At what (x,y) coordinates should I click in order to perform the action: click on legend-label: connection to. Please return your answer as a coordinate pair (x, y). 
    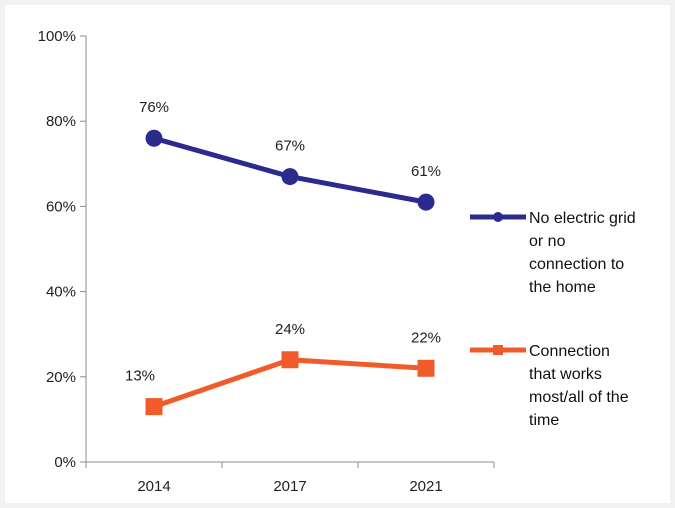
    Looking at the image, I should click on (576, 264).